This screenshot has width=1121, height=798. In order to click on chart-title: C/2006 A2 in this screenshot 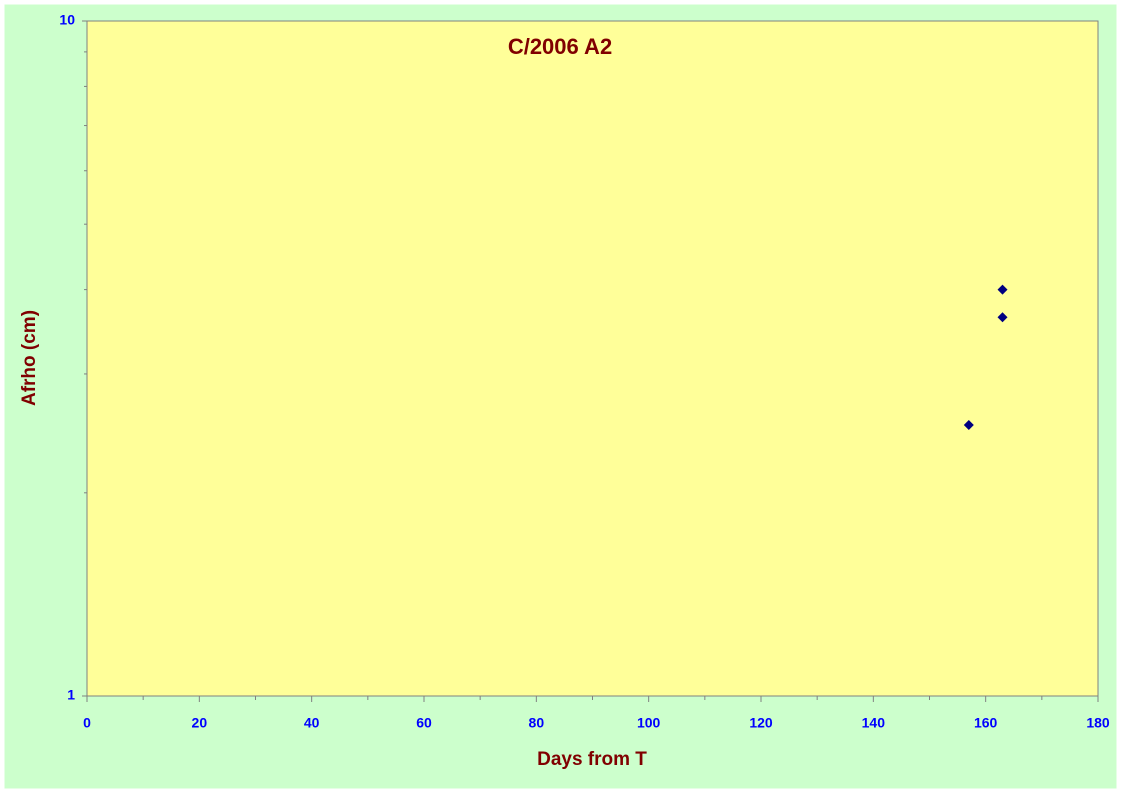, I will do `click(560, 46)`.